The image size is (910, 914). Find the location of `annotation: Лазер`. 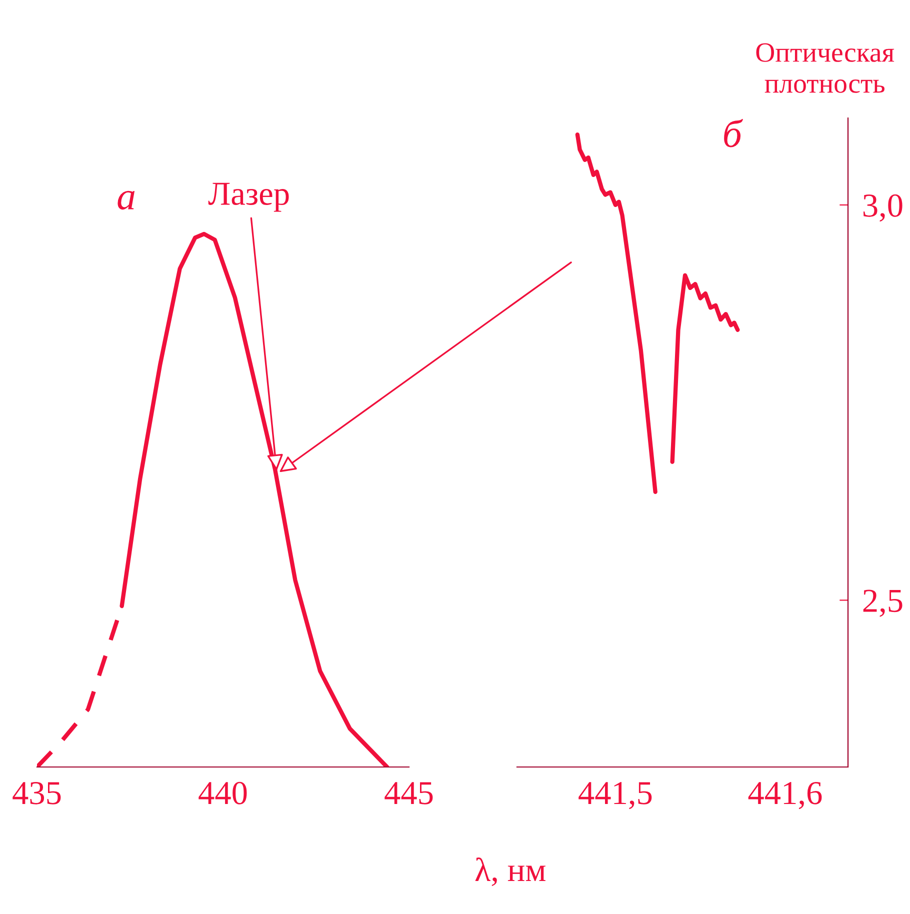

annotation: Лазер is located at coordinates (248, 197).